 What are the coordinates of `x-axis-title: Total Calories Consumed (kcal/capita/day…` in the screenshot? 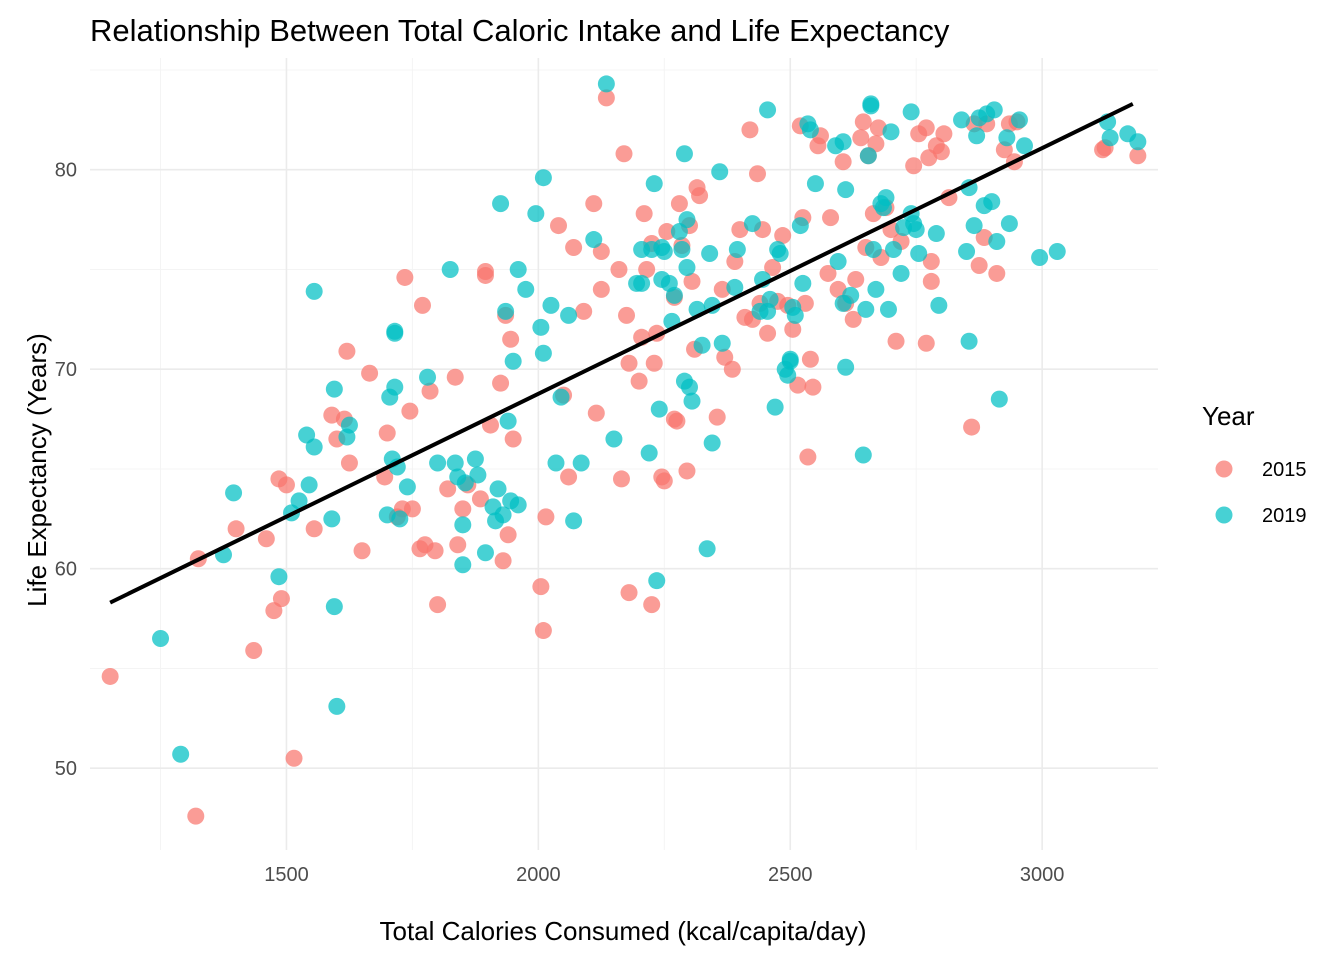 It's located at (623, 931).